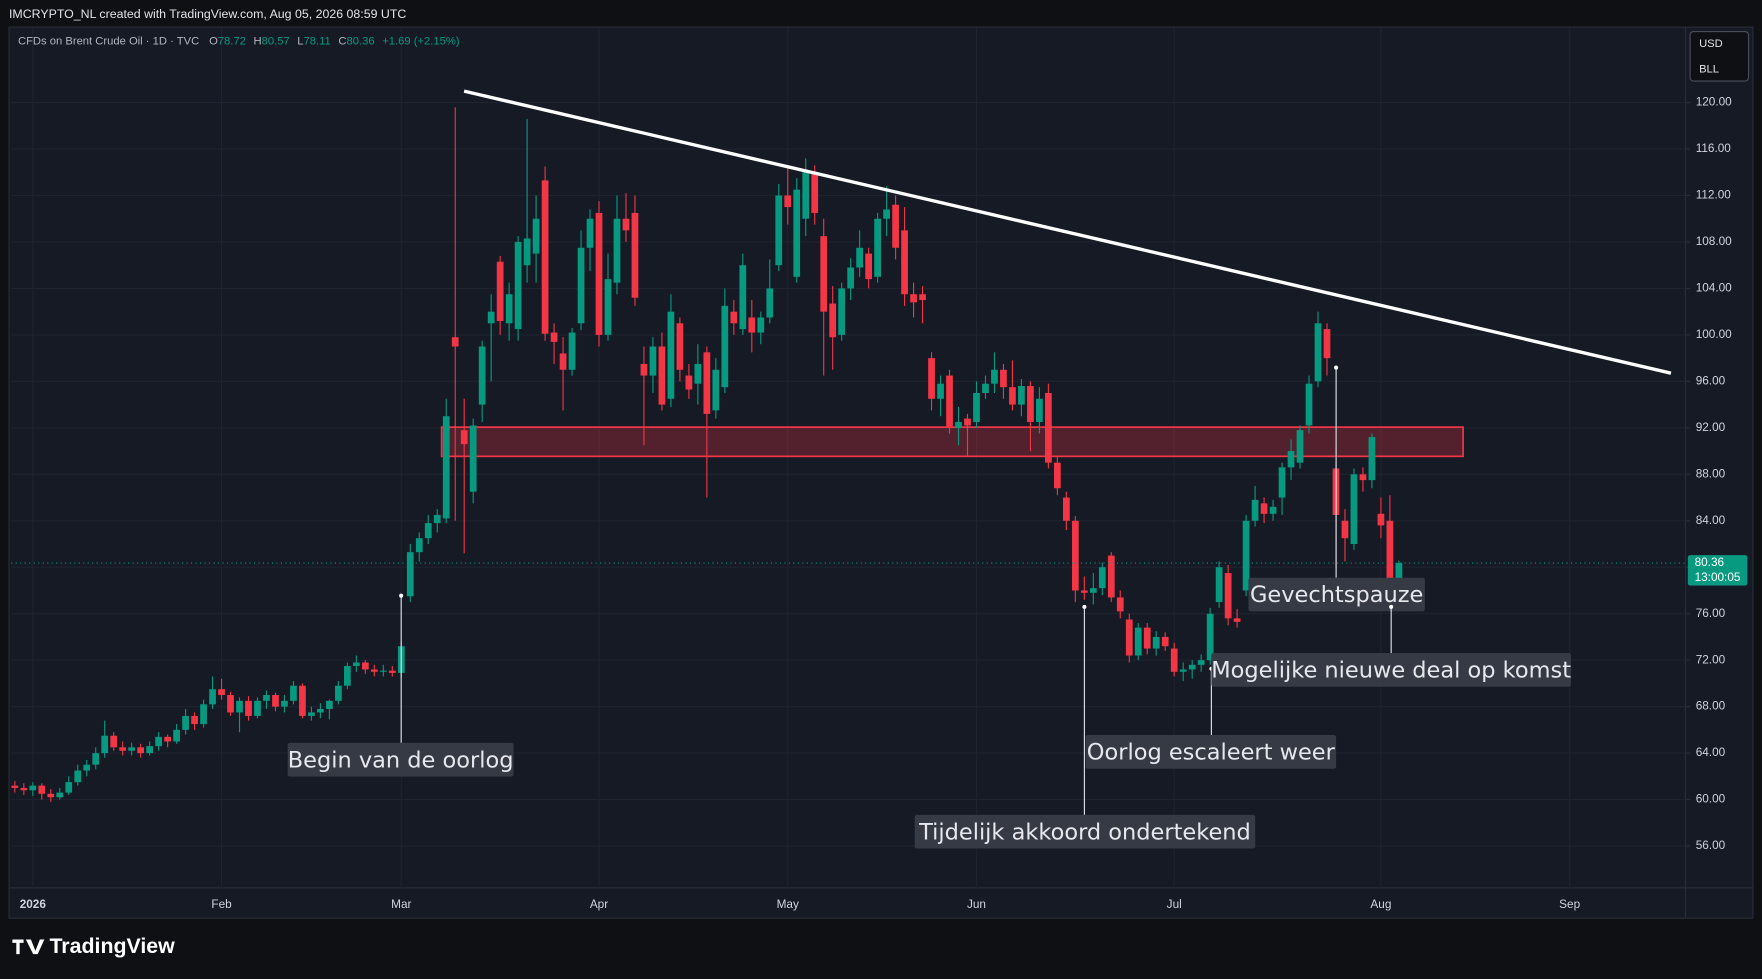 This screenshot has height=979, width=1762. What do you see at coordinates (788, 904) in the screenshot?
I see `x-tick-label: May` at bounding box center [788, 904].